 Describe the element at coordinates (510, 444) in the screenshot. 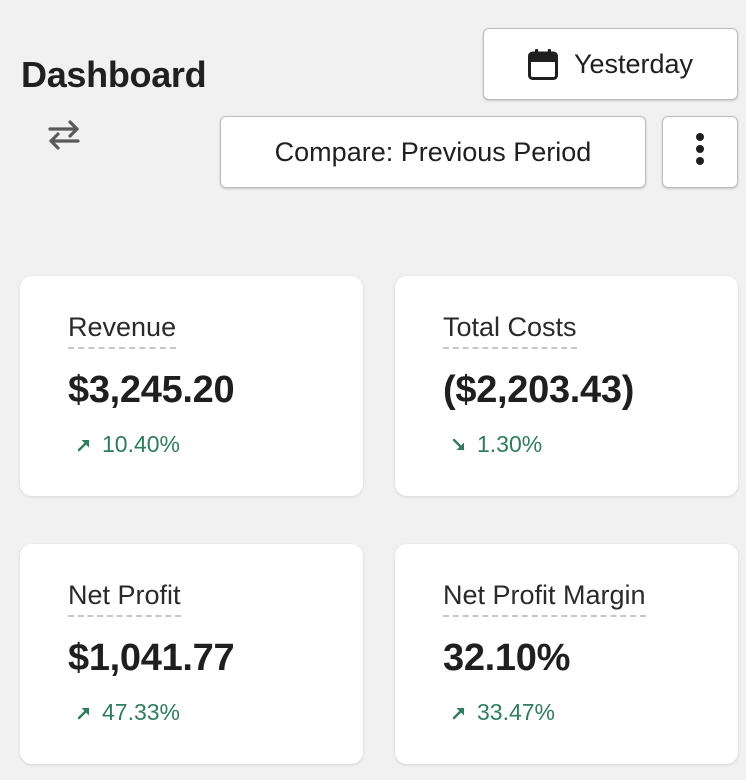

I see `metric-change-value: 1.30%` at that location.